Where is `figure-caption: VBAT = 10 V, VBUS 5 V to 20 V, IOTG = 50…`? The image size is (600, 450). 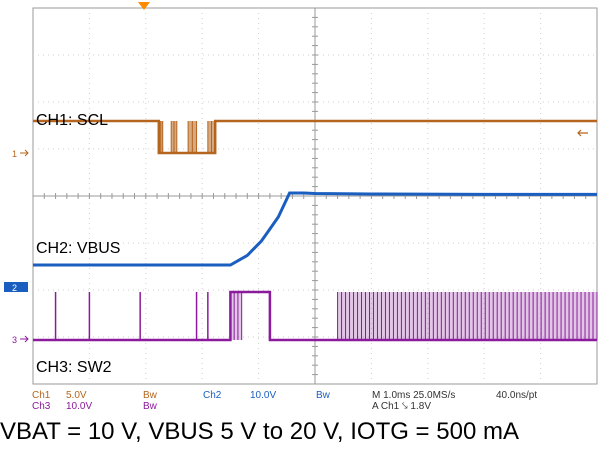
figure-caption: VBAT = 10 V, VBUS 5 V to 20 V, IOTG = 50… is located at coordinates (259, 431).